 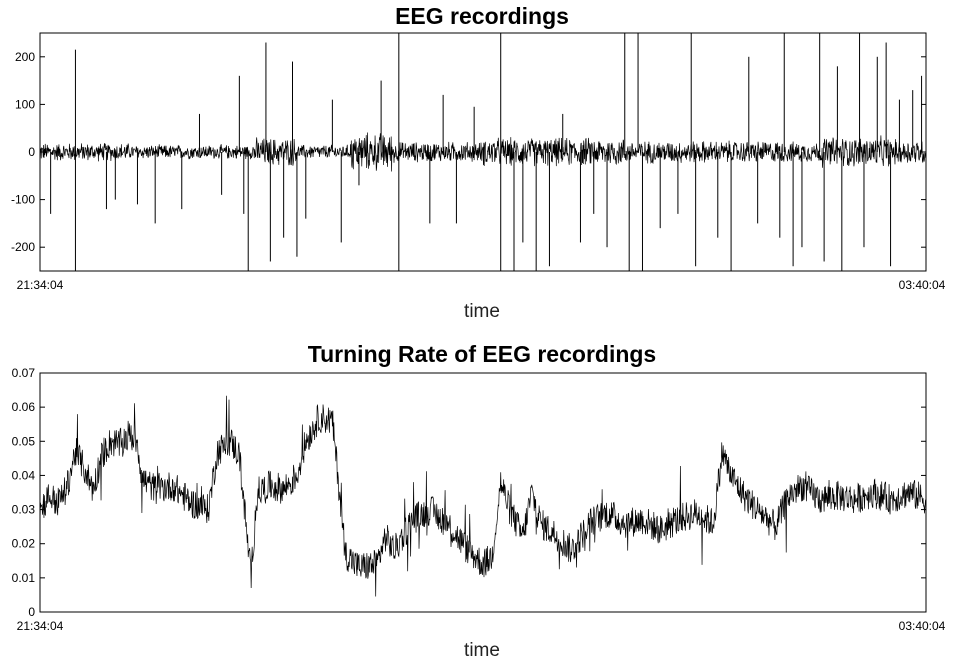 I want to click on eeg-x-axis-label: time, so click(x=482, y=311).